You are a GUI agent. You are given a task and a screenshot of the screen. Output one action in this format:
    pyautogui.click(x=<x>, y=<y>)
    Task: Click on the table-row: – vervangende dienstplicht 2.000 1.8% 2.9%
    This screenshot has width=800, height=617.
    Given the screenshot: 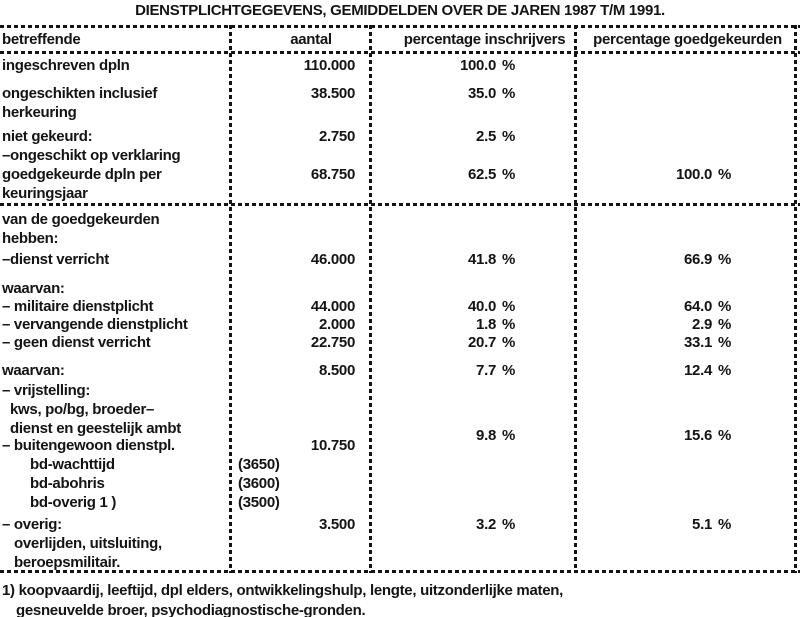 What is the action you would take?
    pyautogui.click(x=400, y=324)
    